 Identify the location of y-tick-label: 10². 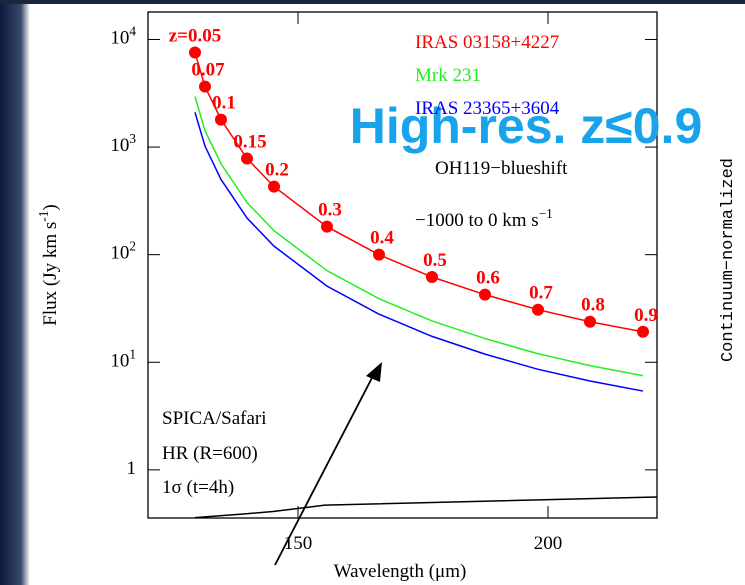
(123, 251).